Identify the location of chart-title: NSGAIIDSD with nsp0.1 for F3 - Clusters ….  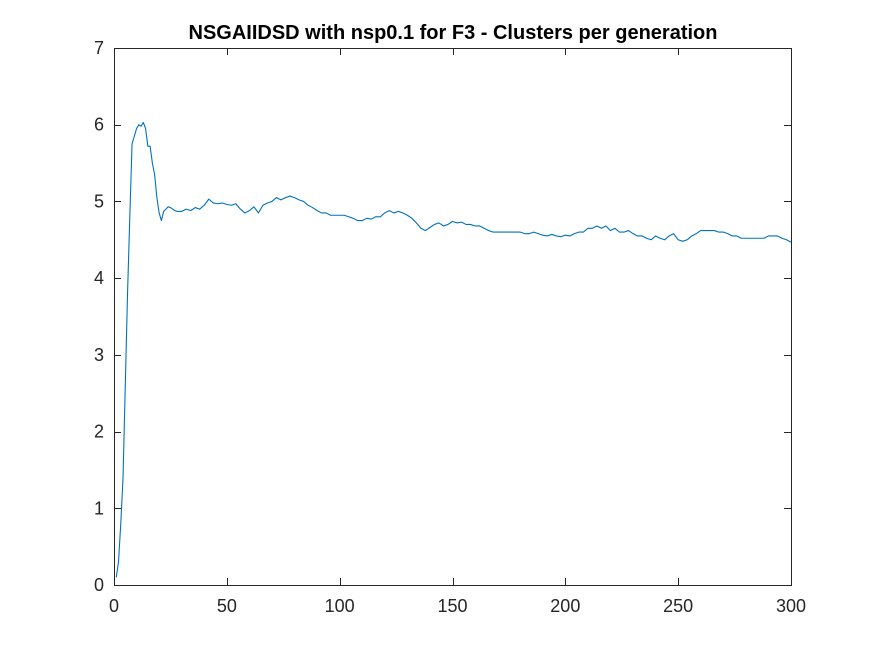
(453, 33).